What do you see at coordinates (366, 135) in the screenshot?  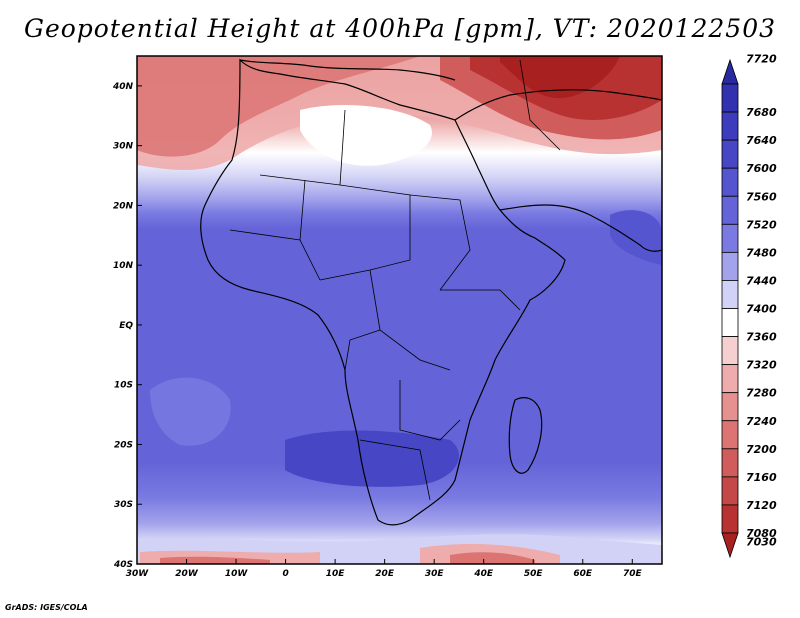 I see `contour-7360-sahara` at bounding box center [366, 135].